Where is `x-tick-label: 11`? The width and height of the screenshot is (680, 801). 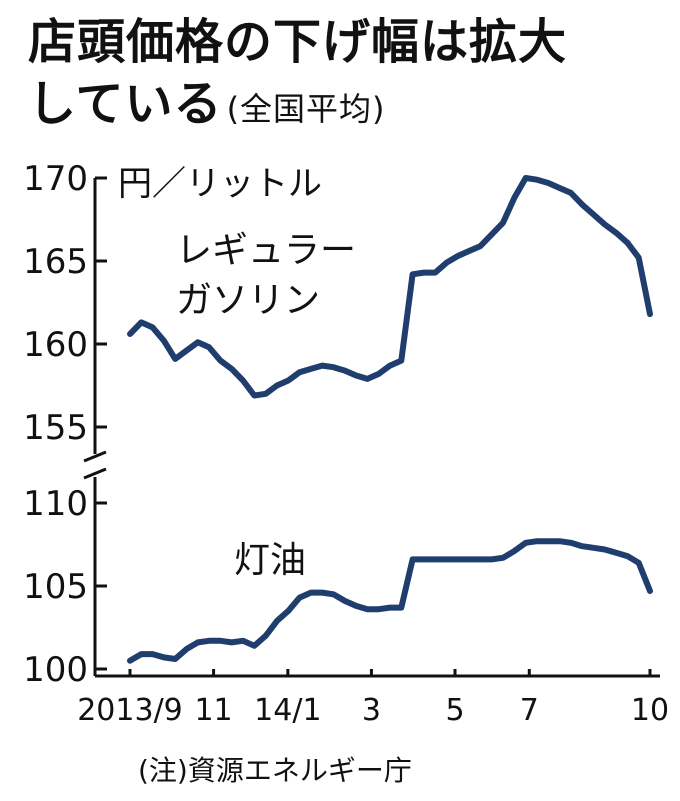 x-tick-label: 11 is located at coordinates (213, 710).